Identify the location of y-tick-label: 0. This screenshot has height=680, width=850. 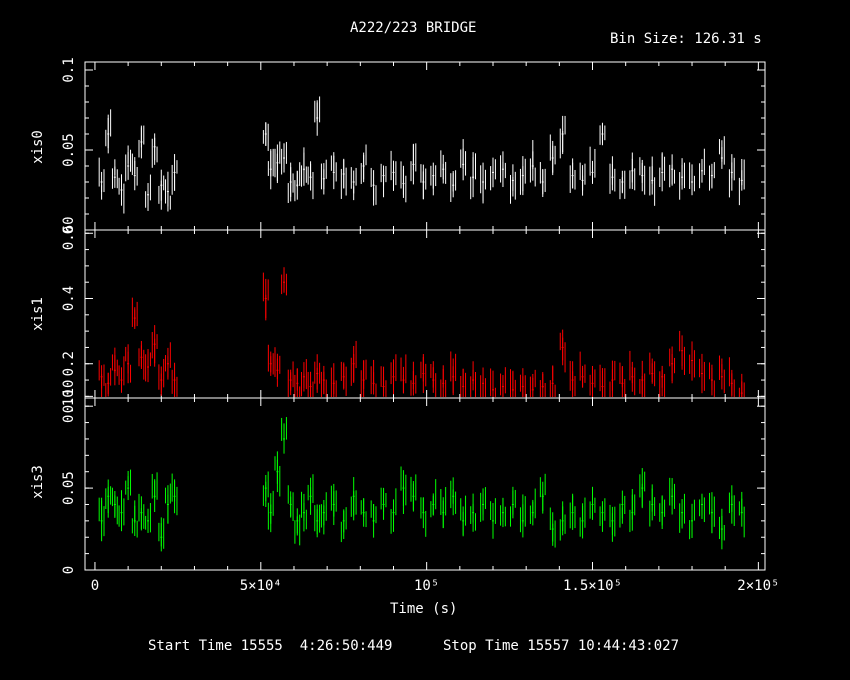
(69, 570).